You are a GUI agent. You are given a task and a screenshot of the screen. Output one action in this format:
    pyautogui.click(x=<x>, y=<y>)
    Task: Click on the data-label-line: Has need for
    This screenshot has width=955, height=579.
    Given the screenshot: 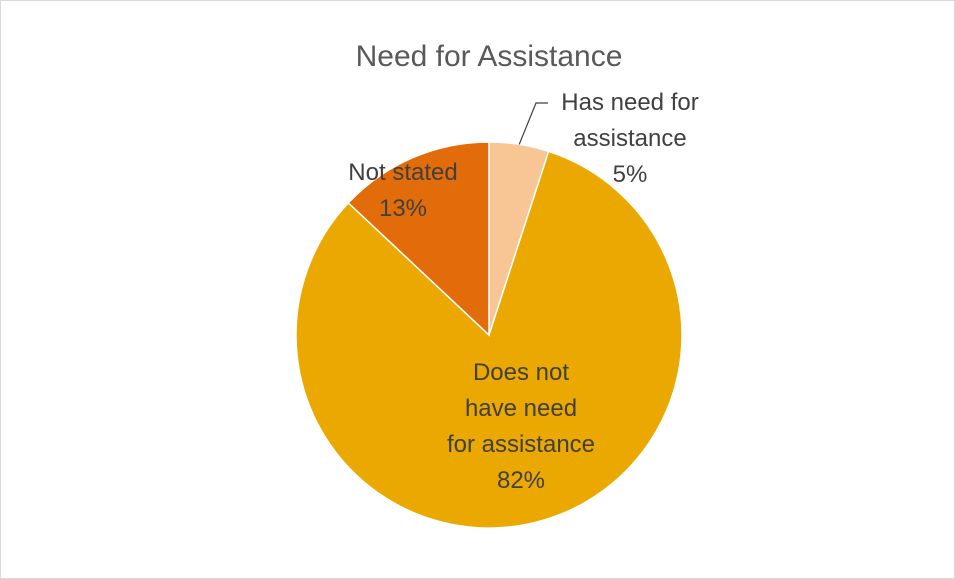 What is the action you would take?
    pyautogui.click(x=629, y=102)
    